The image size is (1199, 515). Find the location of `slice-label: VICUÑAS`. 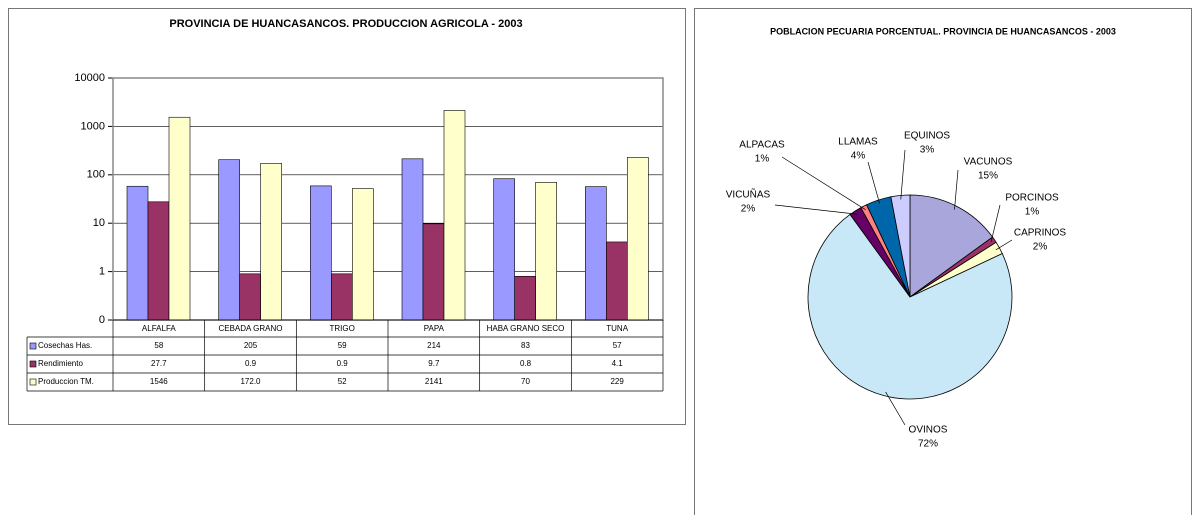

slice-label: VICUÑAS is located at coordinates (748, 194).